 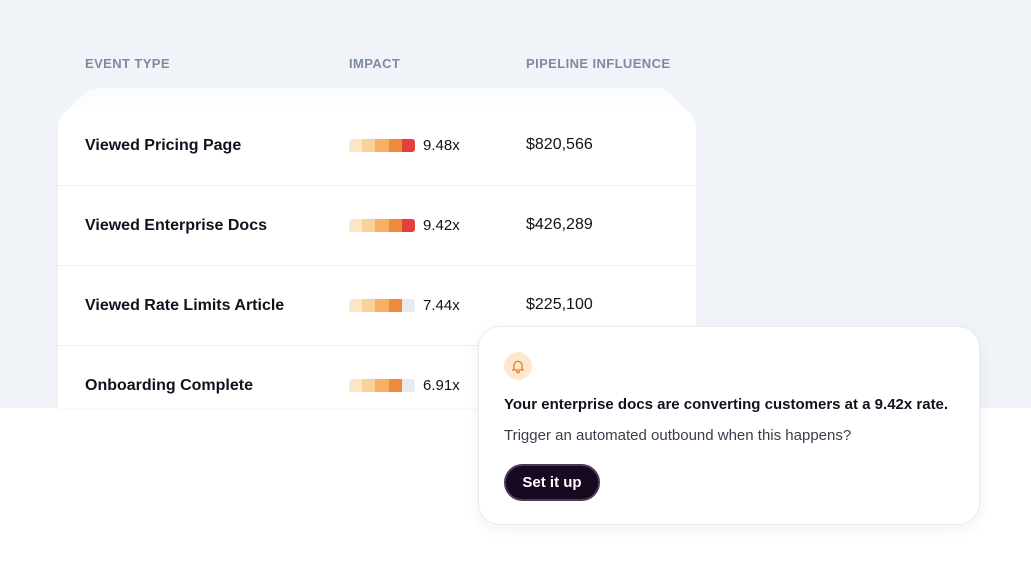 What do you see at coordinates (559, 304) in the screenshot?
I see `pipeline-value: $225,100` at bounding box center [559, 304].